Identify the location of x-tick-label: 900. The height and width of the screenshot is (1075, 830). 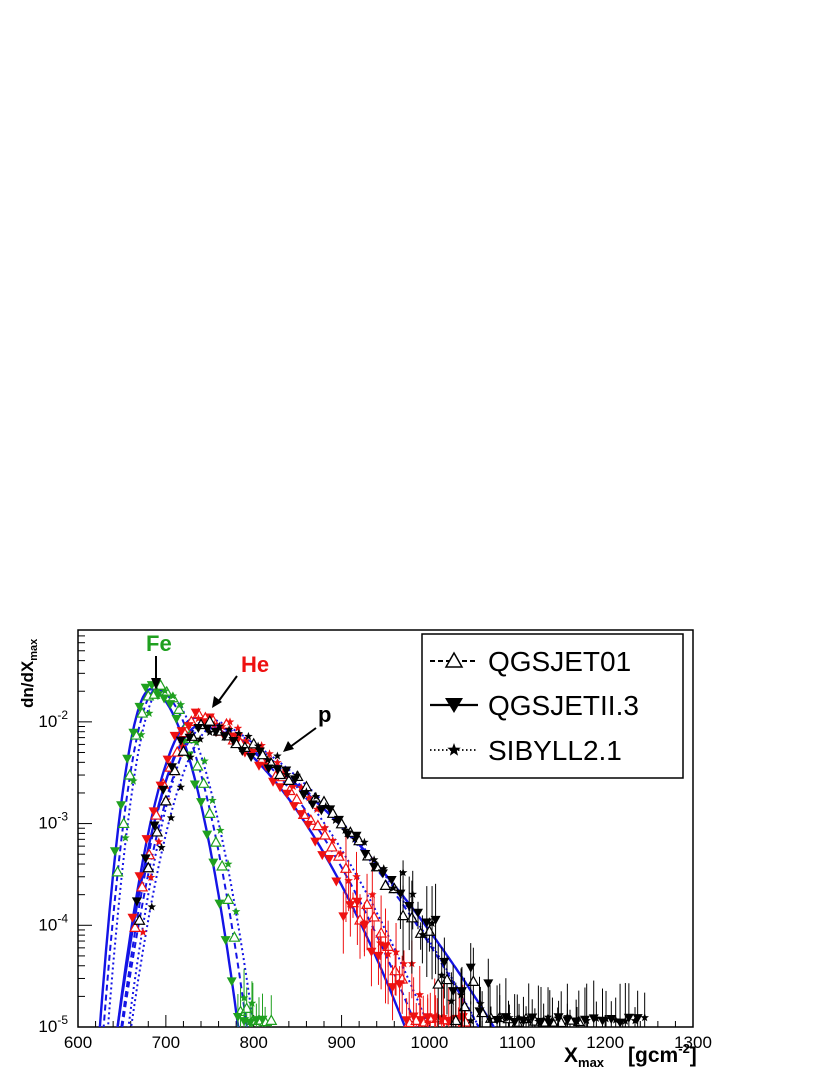
(341, 1042).